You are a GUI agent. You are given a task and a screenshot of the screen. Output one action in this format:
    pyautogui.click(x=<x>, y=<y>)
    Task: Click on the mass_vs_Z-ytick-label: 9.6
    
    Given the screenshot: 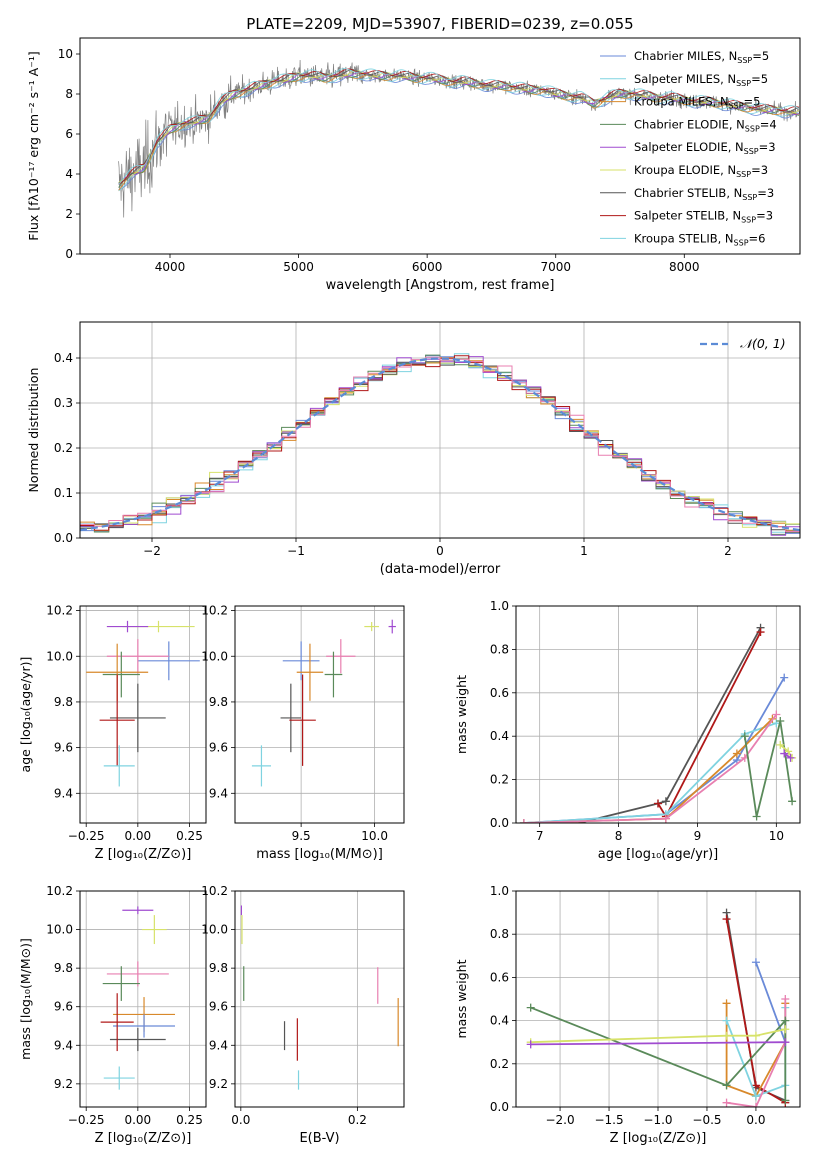 What is the action you would take?
    pyautogui.click(x=63, y=1007)
    